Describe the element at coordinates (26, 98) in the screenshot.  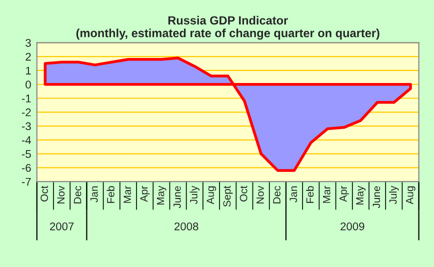
I see `y-tick-label: -1` at that location.